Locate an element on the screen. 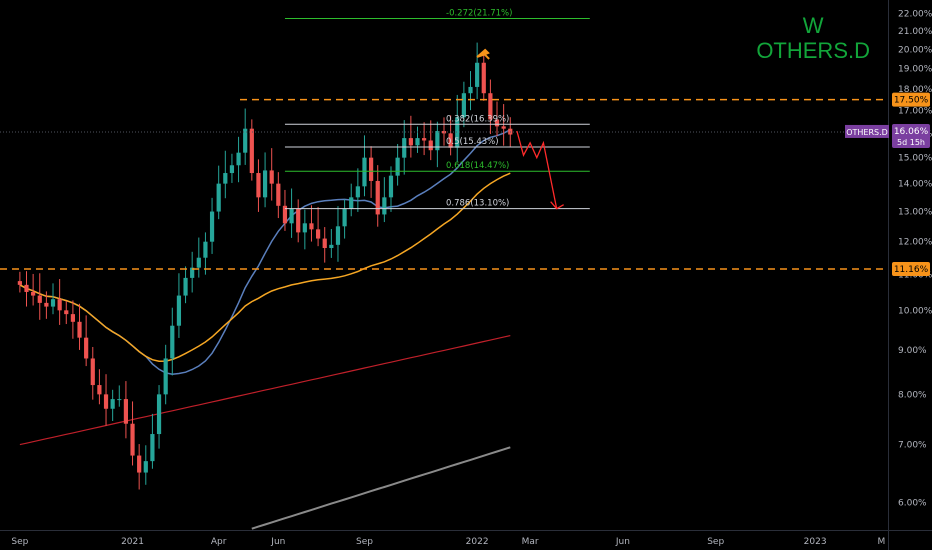 The image size is (932, 550). y-tick-label: 18.00% is located at coordinates (915, 90).